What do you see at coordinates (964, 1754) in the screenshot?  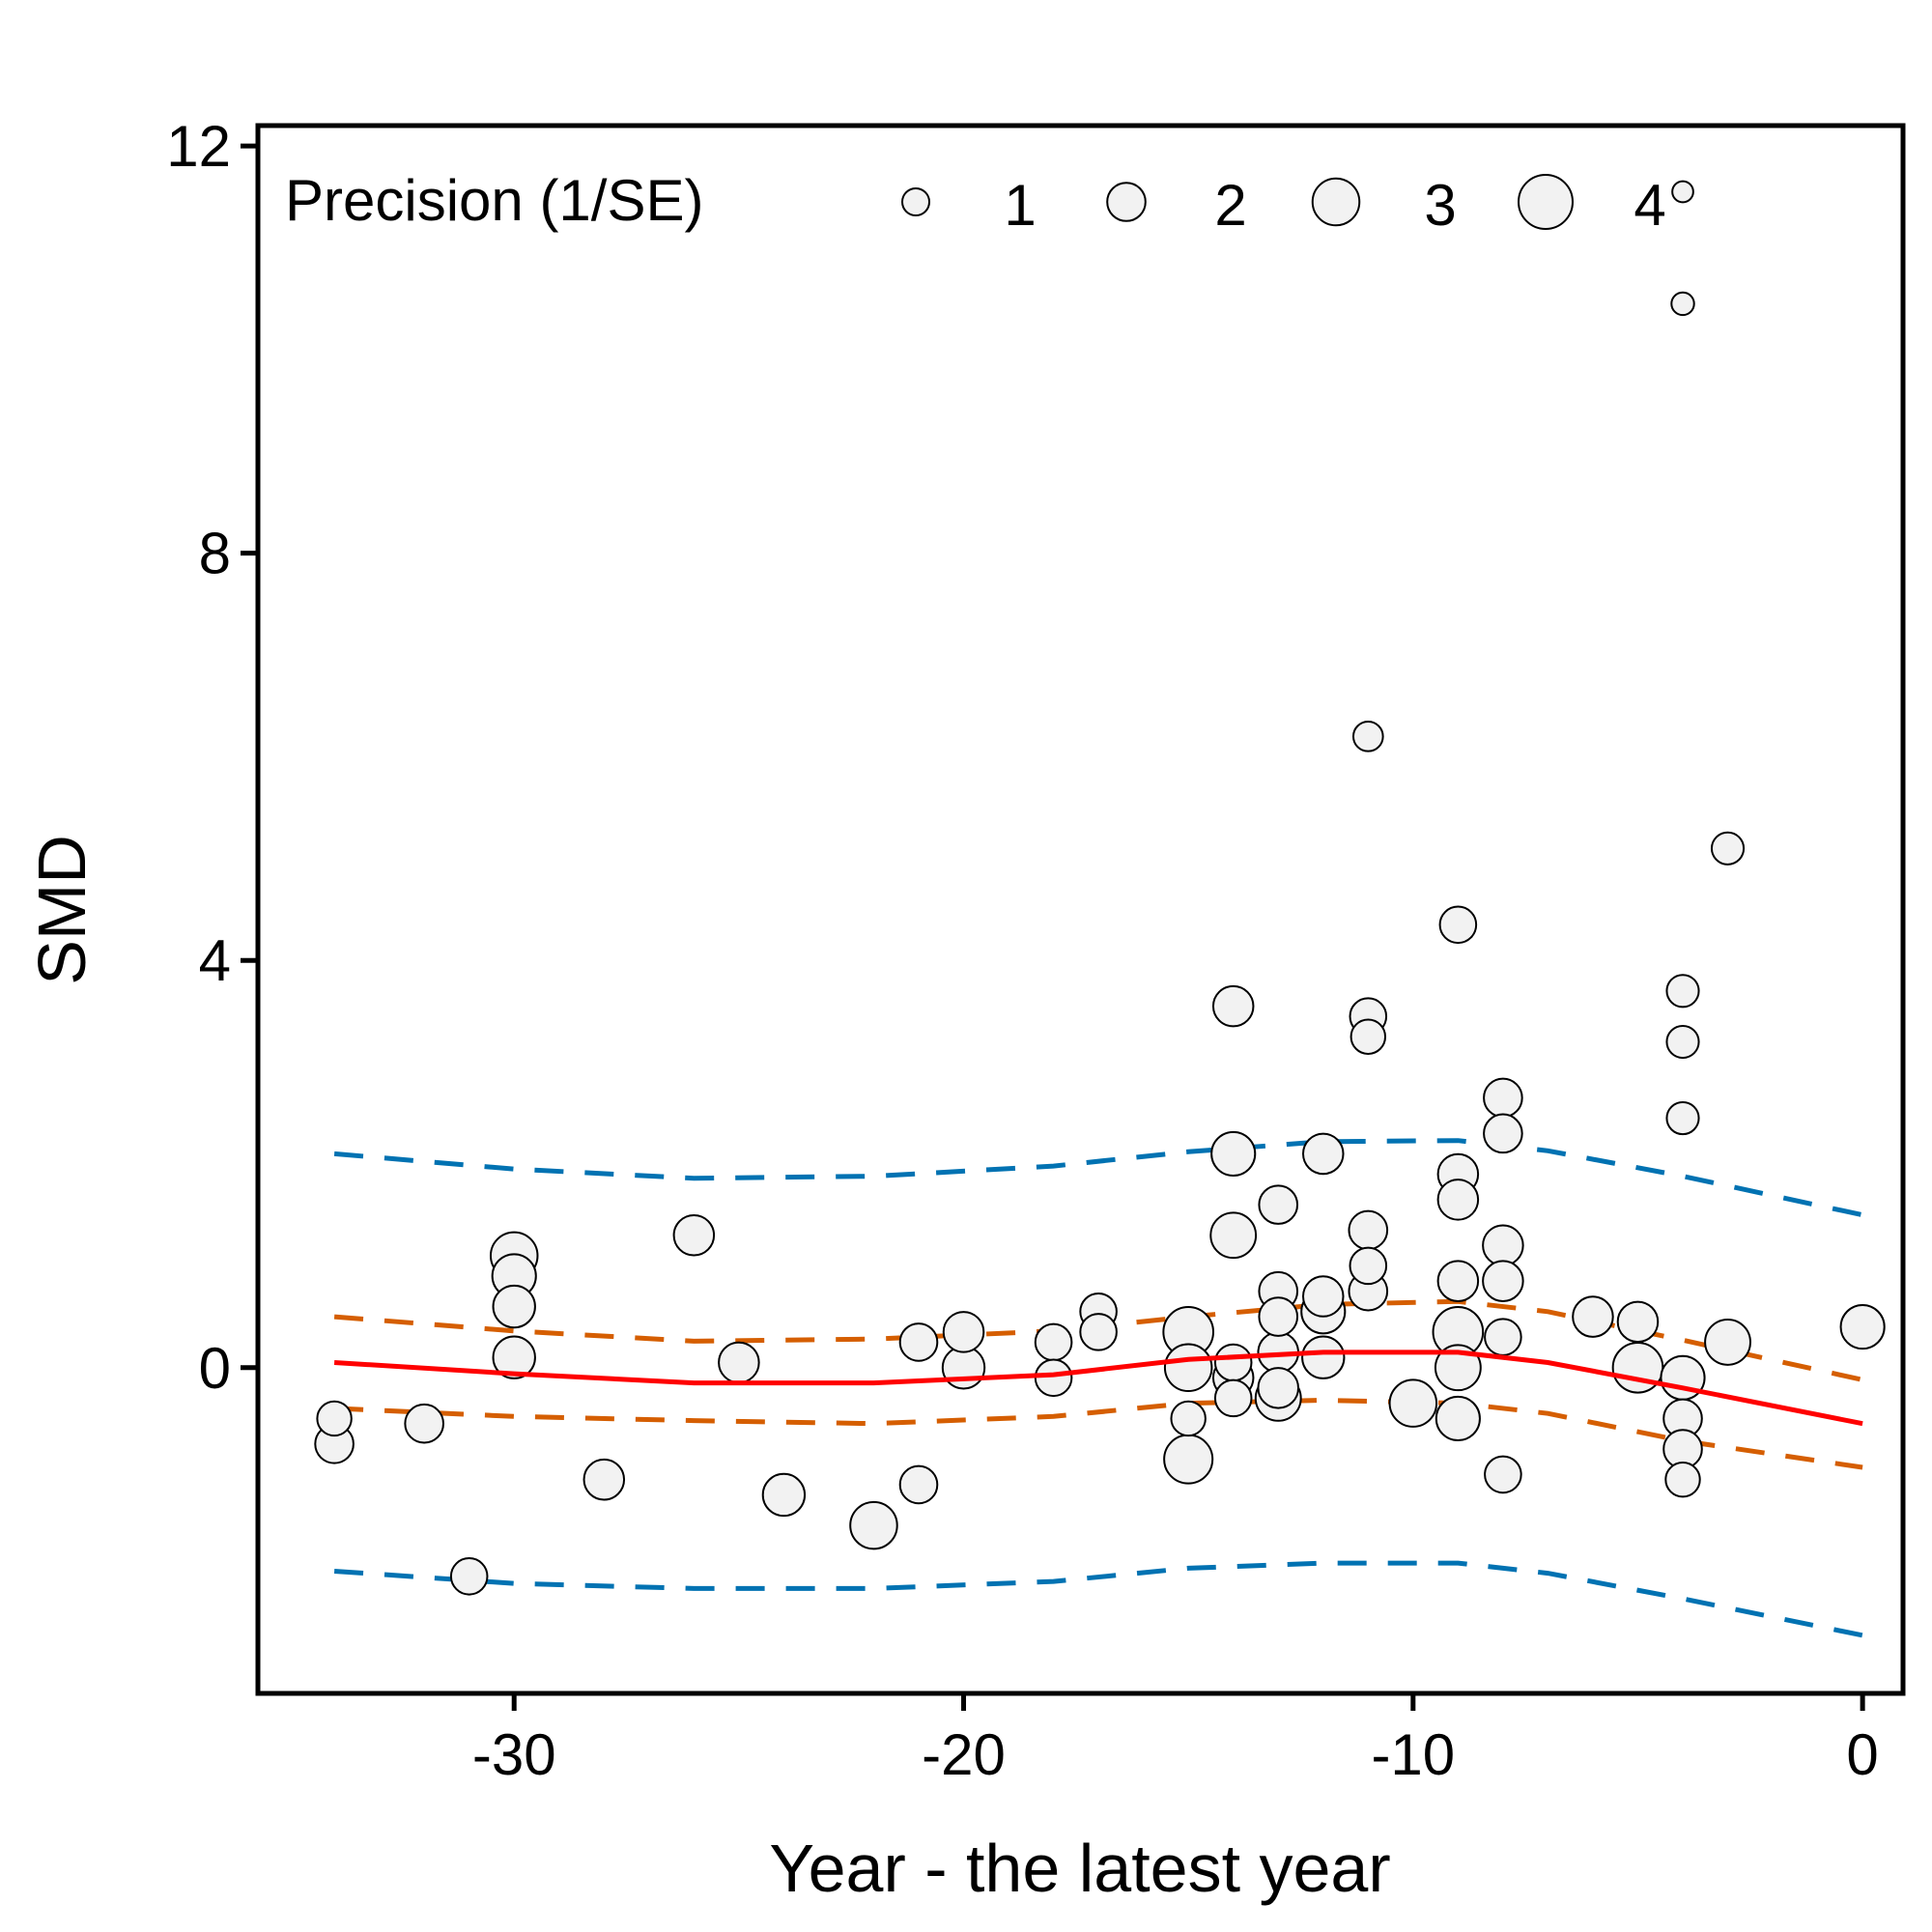 I see `x-tick-label: -20` at bounding box center [964, 1754].